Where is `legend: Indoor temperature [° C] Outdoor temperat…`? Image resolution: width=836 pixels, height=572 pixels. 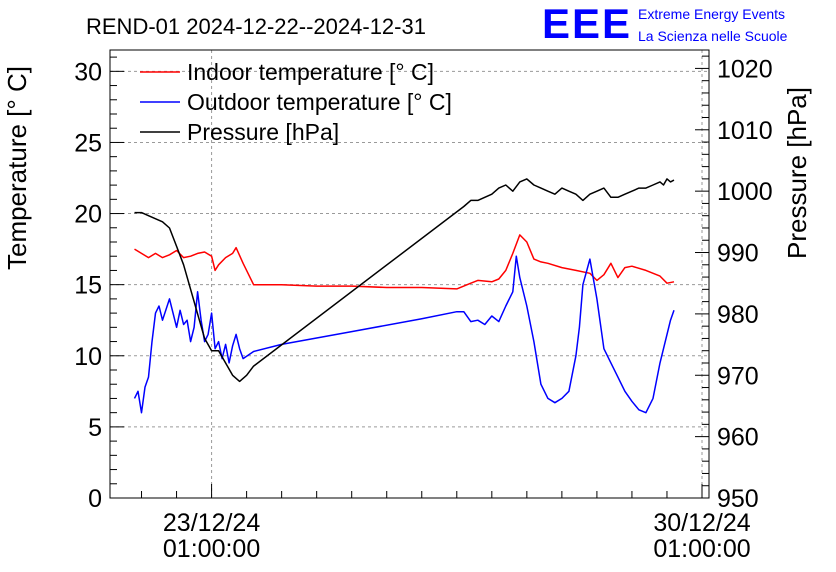 legend: Indoor temperature [° C] Outdoor temperat… is located at coordinates (296, 102).